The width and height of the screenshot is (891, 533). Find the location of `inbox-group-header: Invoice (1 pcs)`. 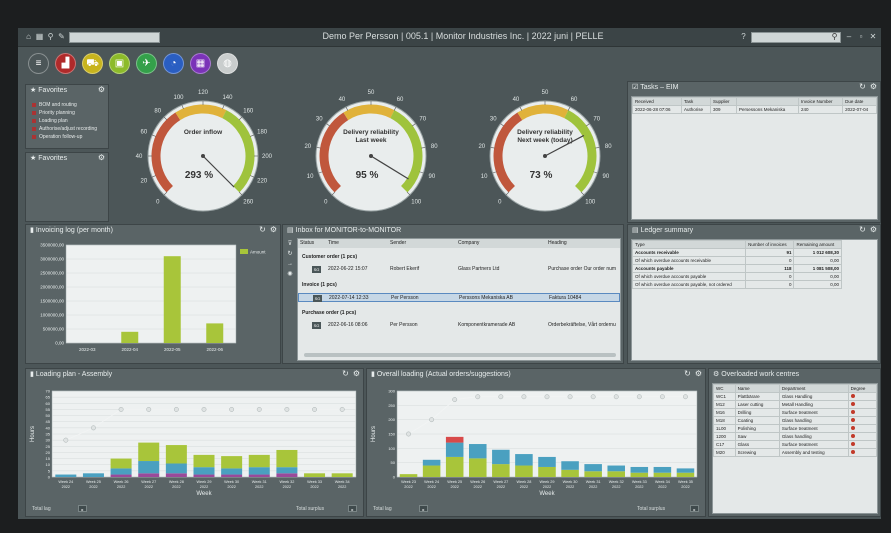

inbox-group-header: Invoice (1 pcs) is located at coordinates (319, 285).